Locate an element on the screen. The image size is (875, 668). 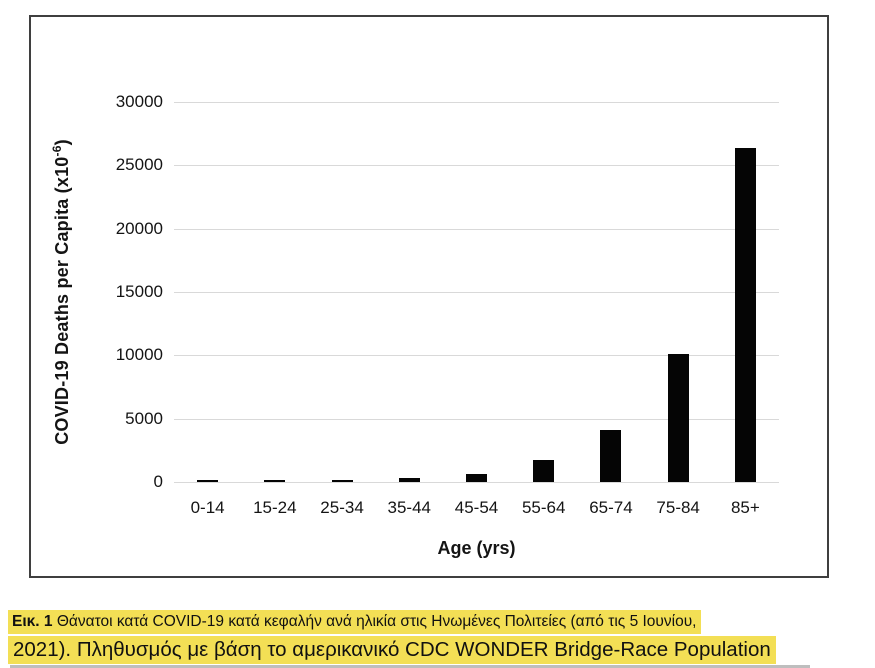
y-tick-label-30000: 30000 is located at coordinates (139, 101).